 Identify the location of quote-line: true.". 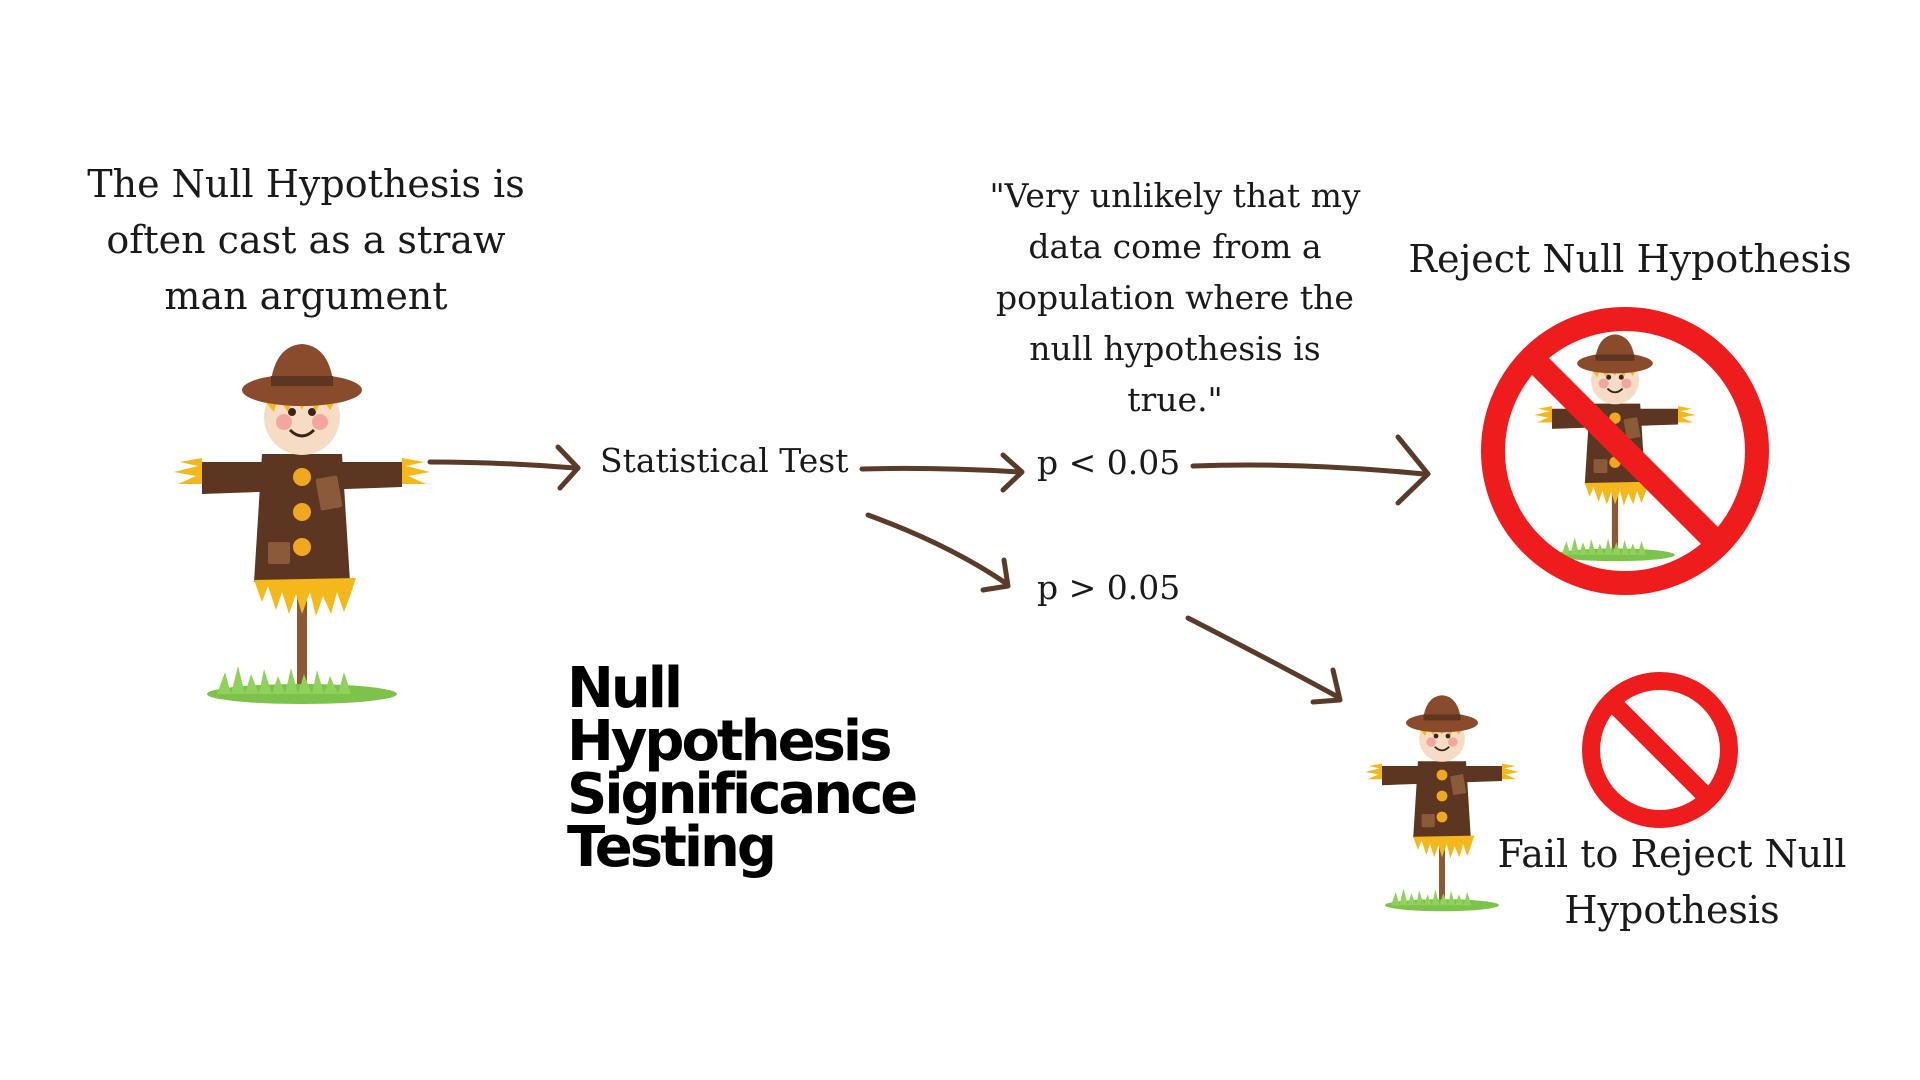
(1175, 399).